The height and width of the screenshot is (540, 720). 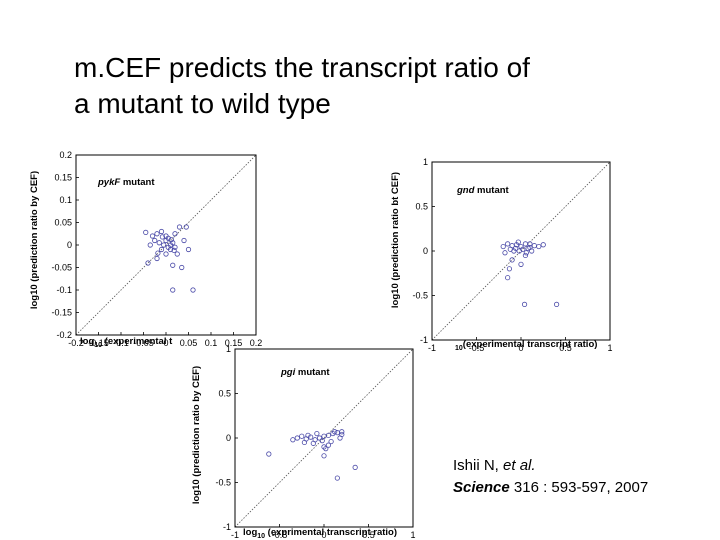 I want to click on pykf-y-tick-label: -0.1, so click(x=64, y=290).